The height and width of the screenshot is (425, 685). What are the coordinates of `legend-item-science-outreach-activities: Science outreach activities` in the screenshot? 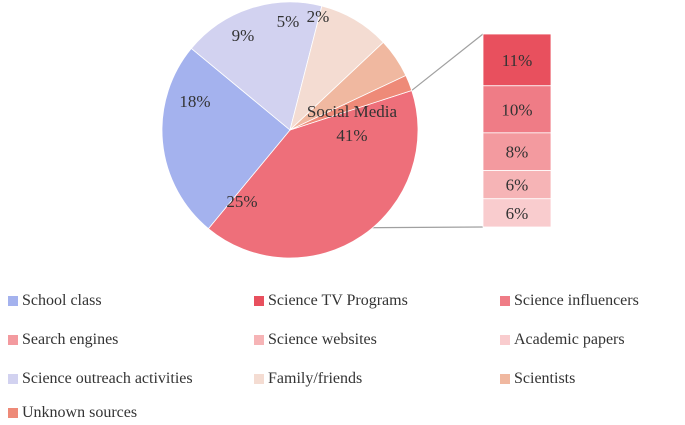 It's located at (100, 379).